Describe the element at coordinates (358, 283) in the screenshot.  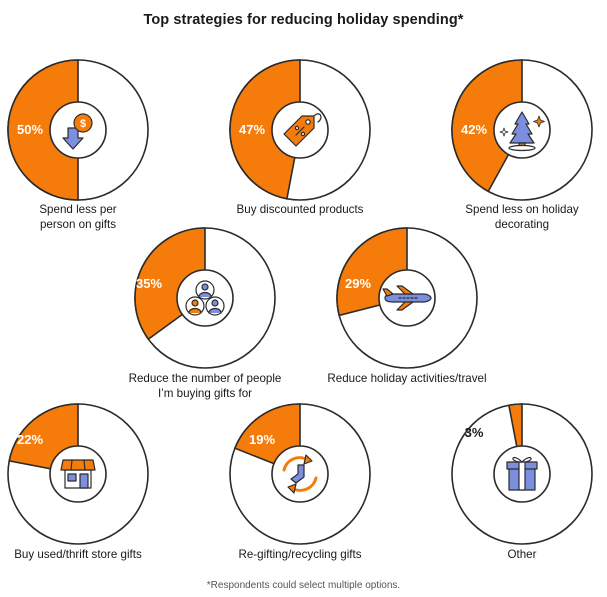
I see `data-label: 29%` at that location.